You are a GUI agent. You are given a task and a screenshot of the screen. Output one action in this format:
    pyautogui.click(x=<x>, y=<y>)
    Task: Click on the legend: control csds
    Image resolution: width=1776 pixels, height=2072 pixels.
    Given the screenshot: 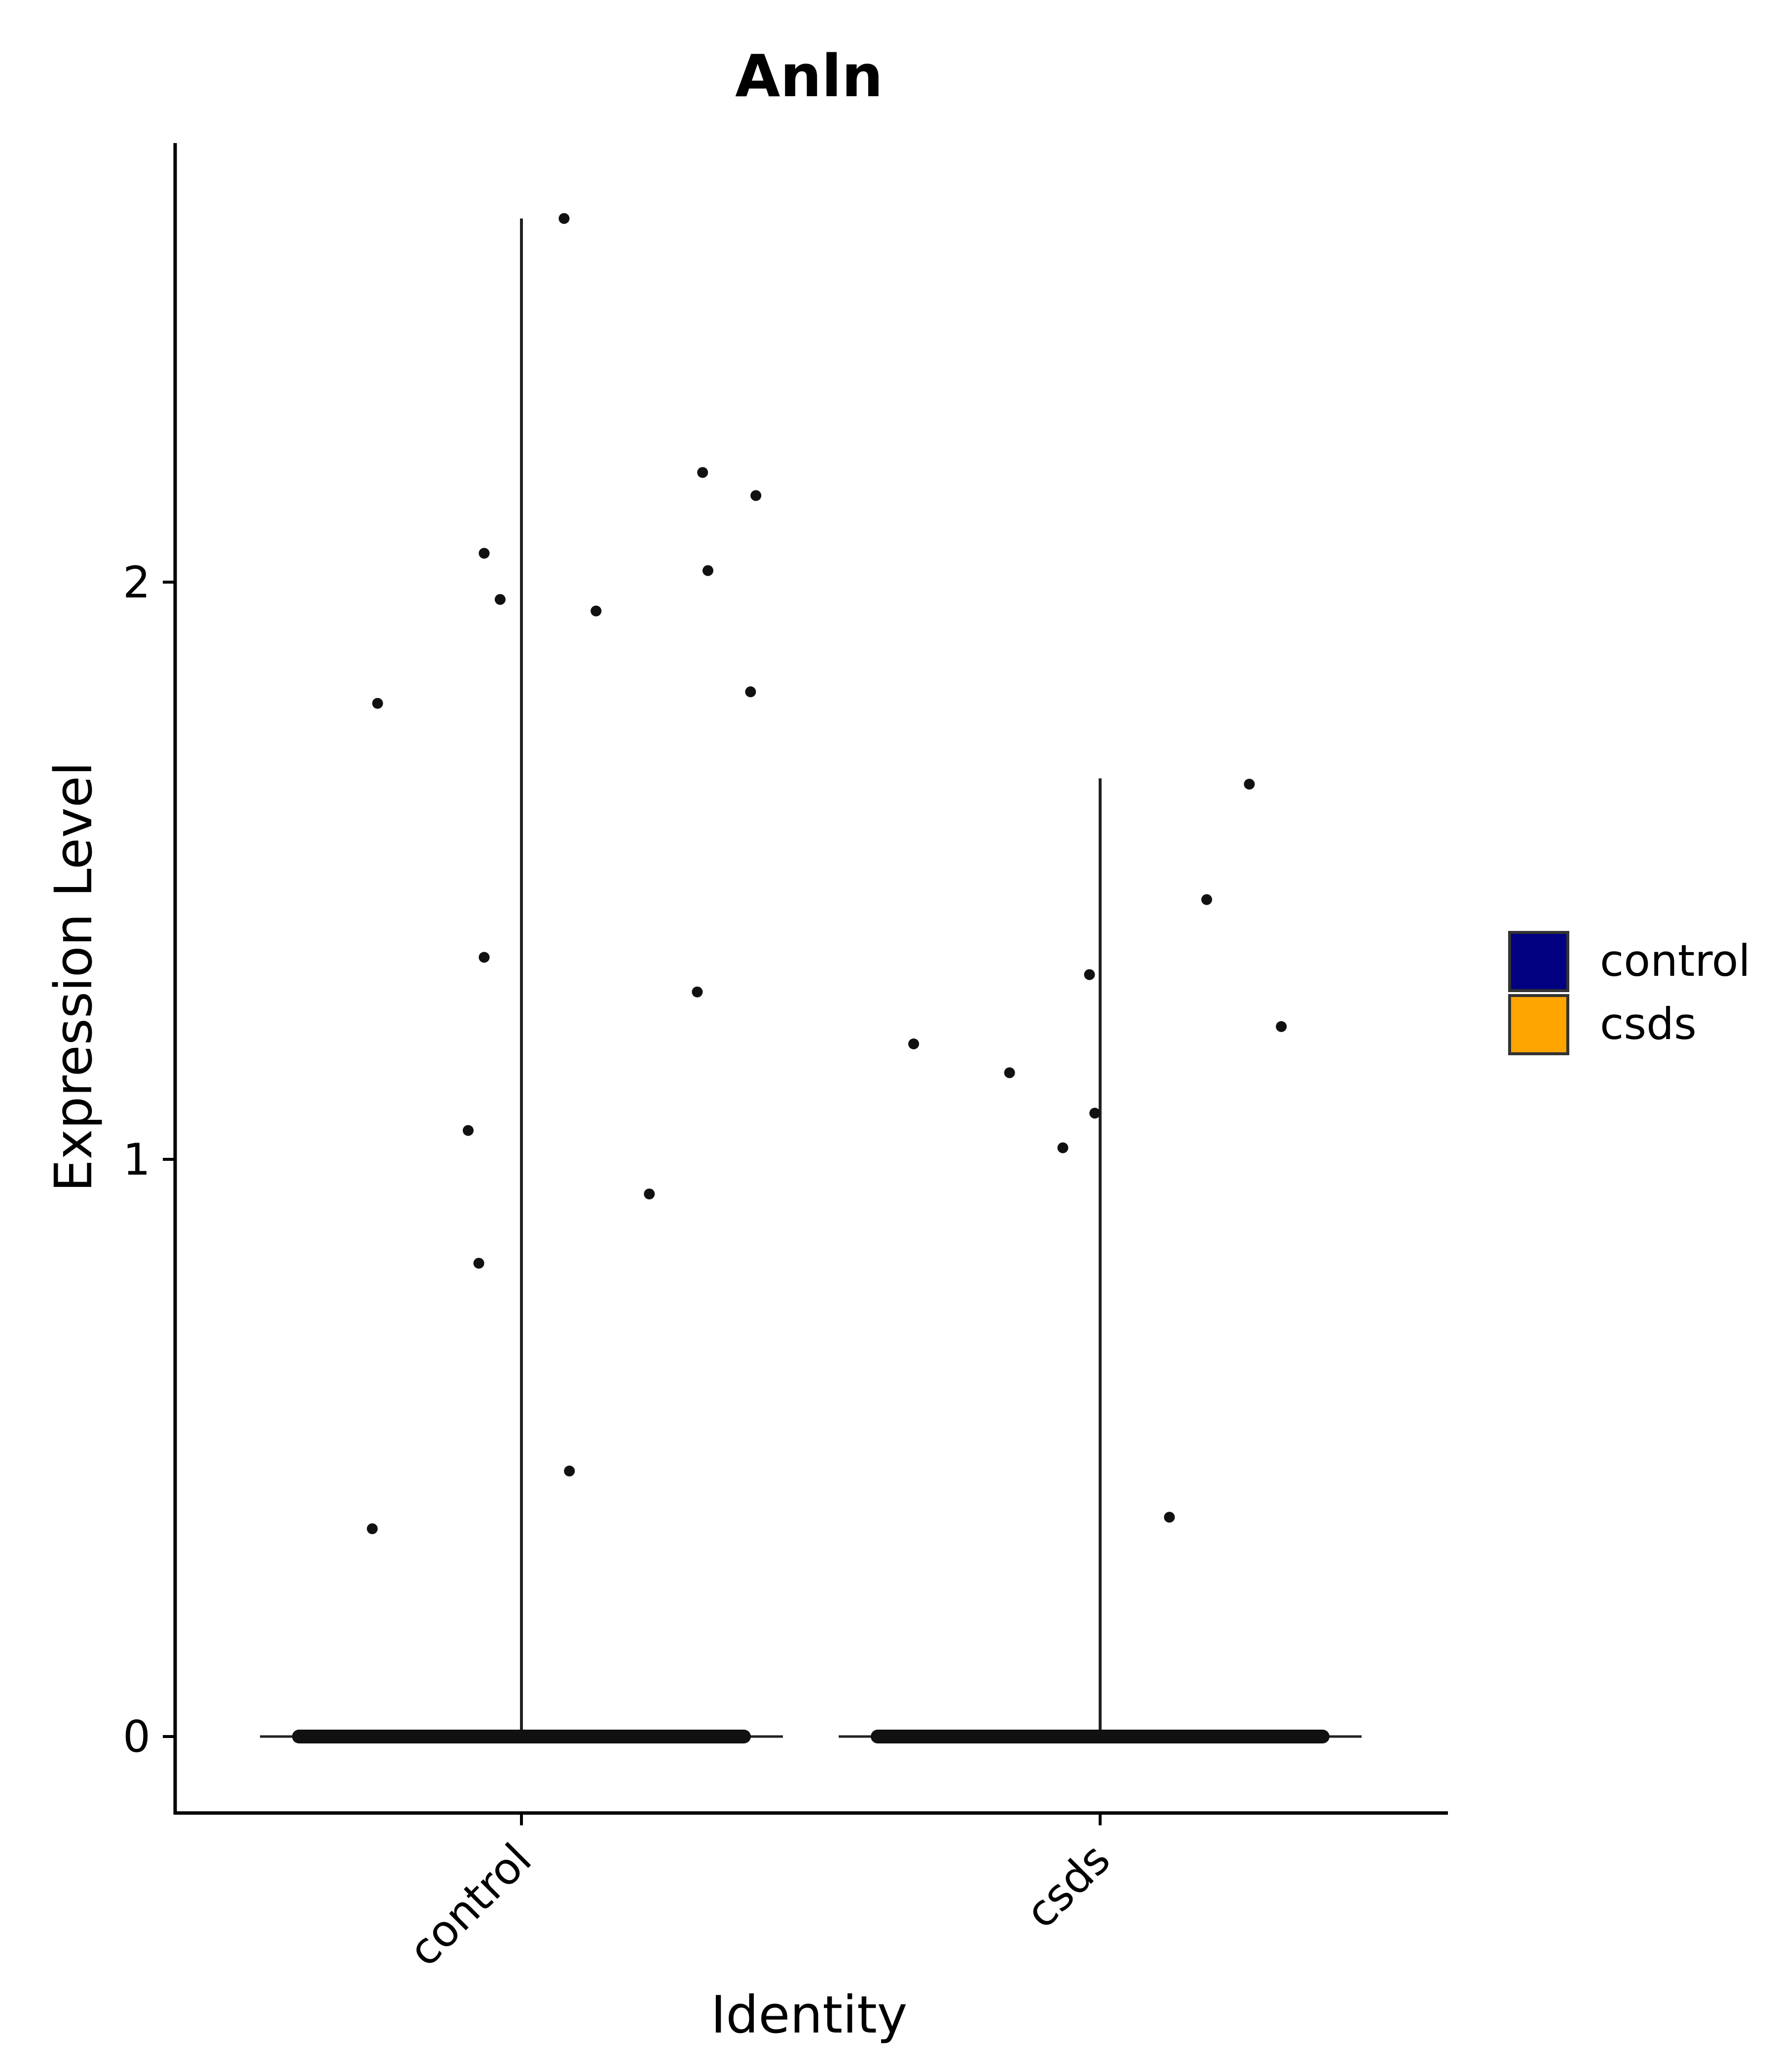 What is the action you would take?
    pyautogui.click(x=1629, y=993)
    